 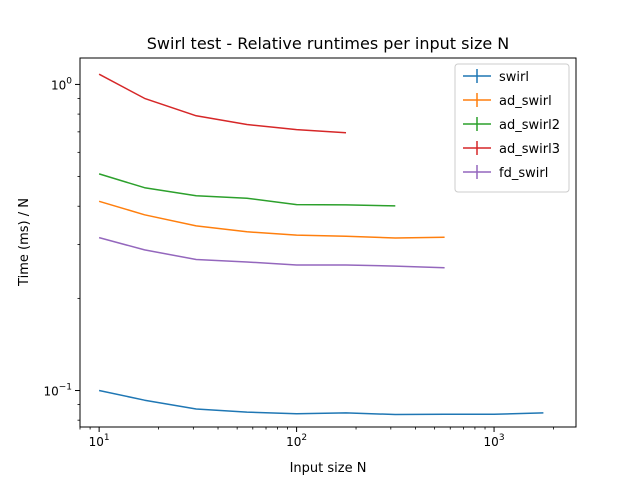 What do you see at coordinates (316, 438) in the screenshot?
I see `x-axis: 10¹ 10² 10³` at bounding box center [316, 438].